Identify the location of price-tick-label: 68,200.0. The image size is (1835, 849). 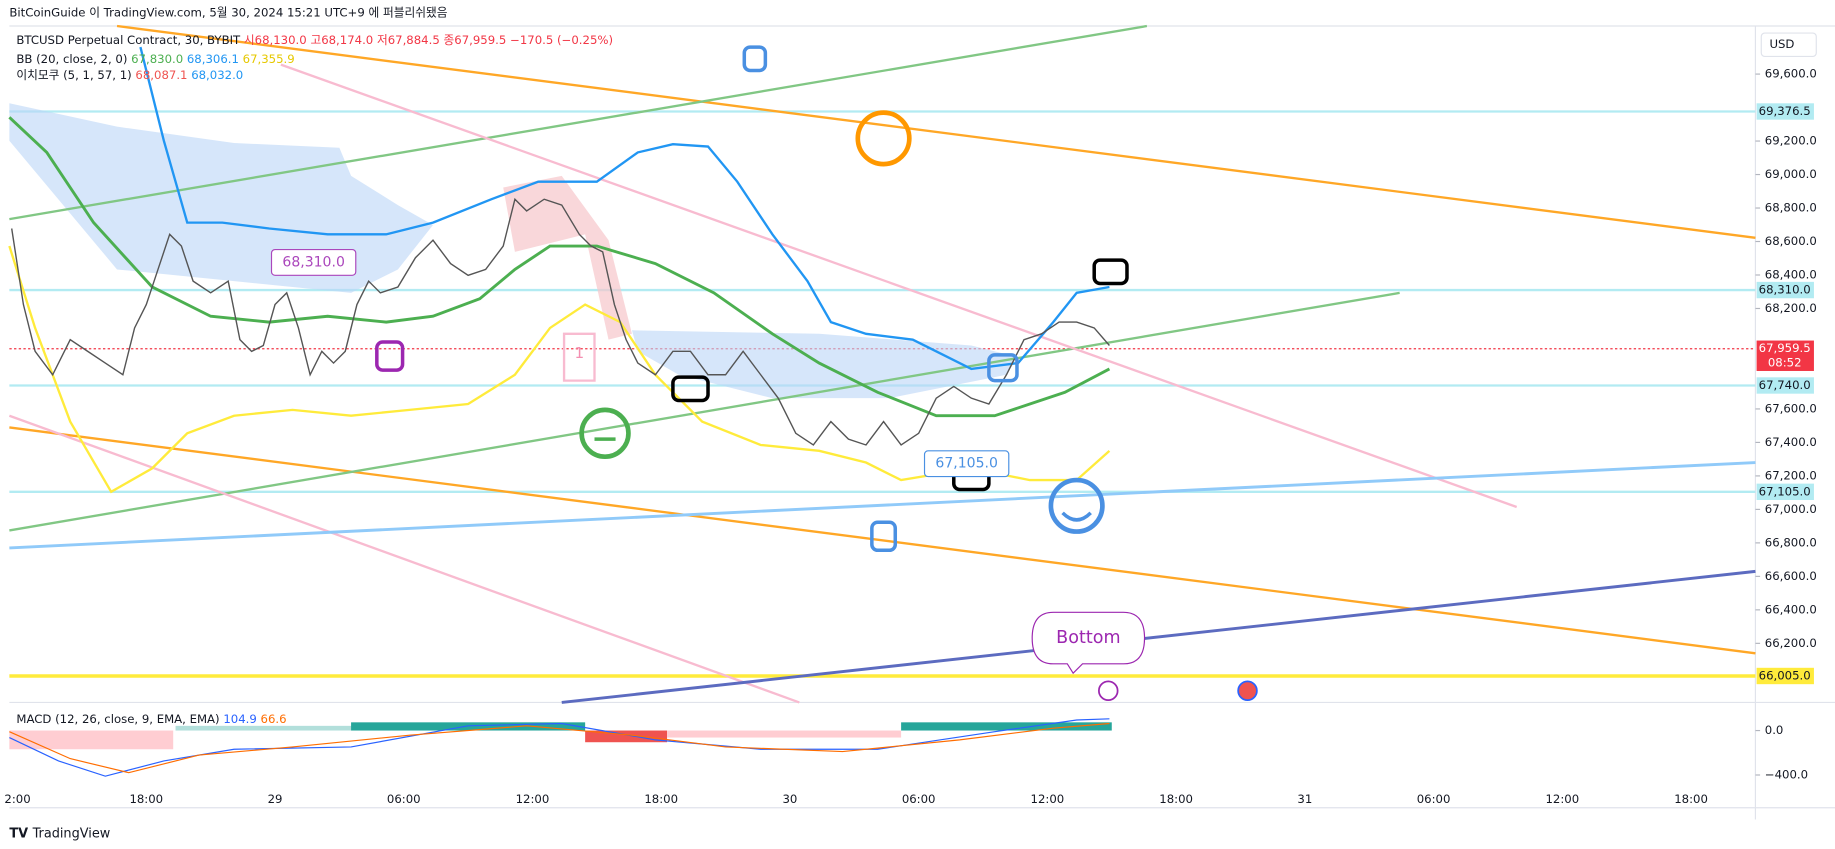
(1791, 308).